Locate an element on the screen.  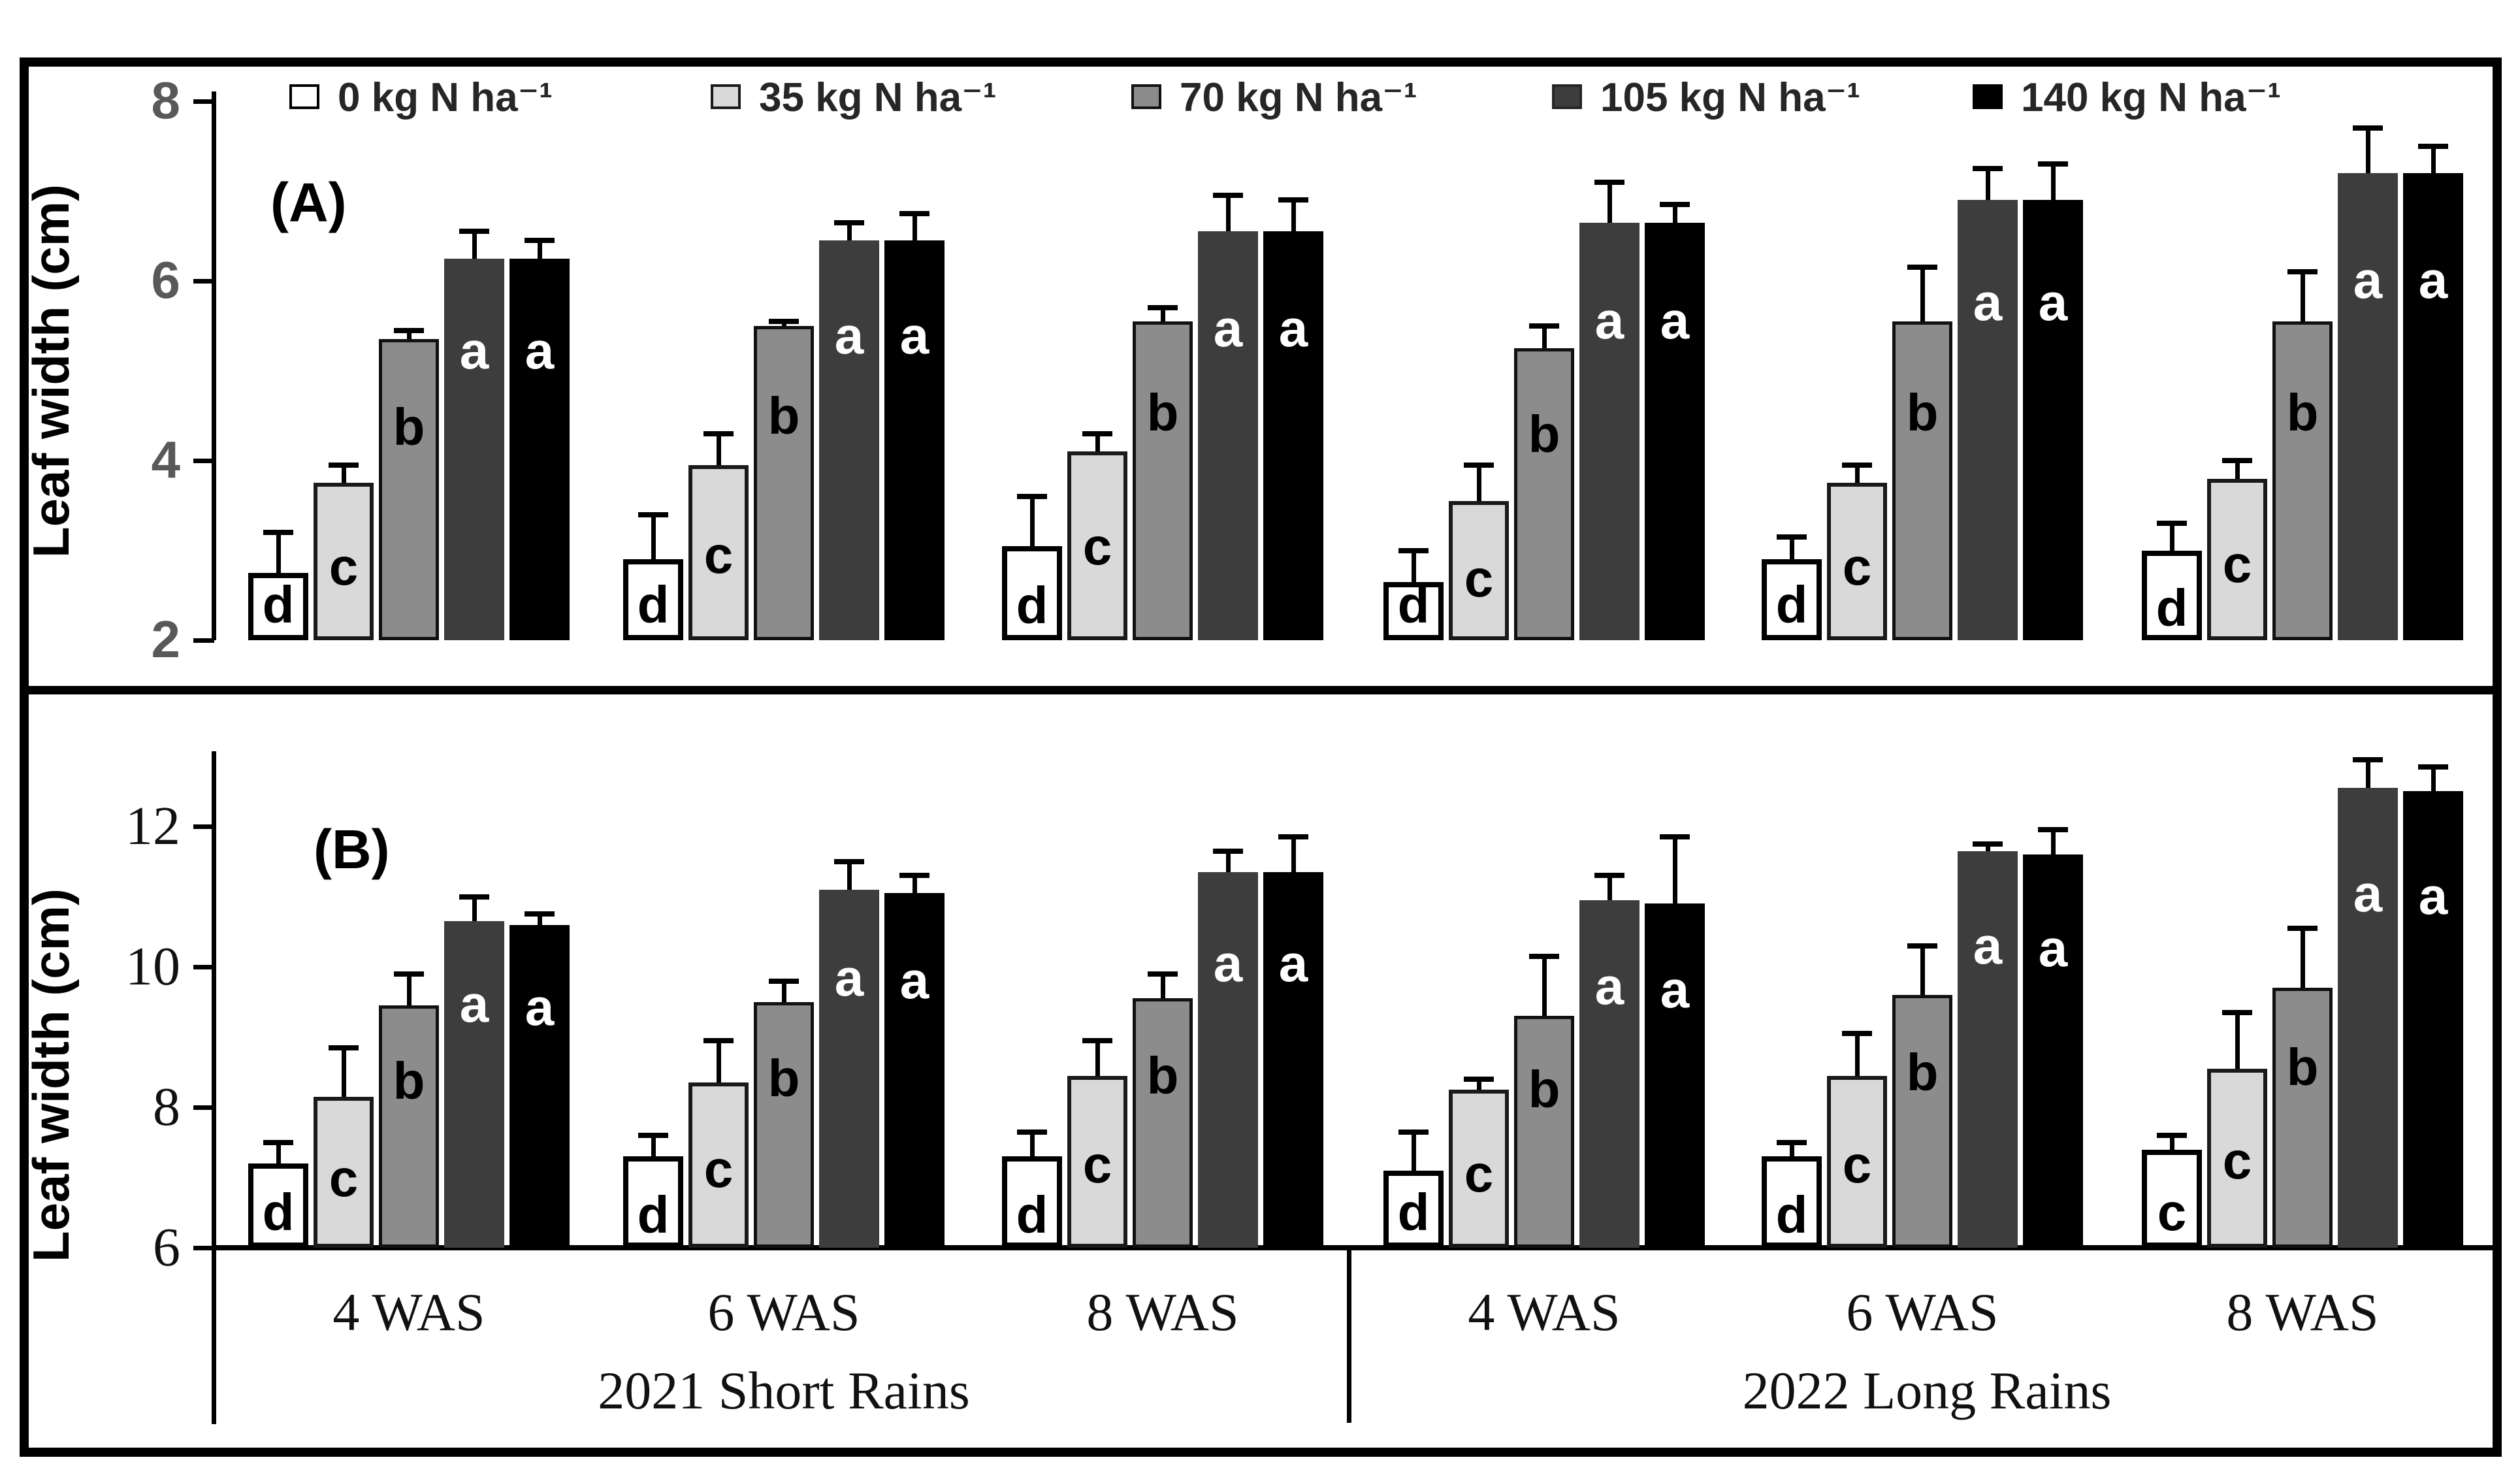
bar-35kgN-group1 is located at coordinates (344, 1172).